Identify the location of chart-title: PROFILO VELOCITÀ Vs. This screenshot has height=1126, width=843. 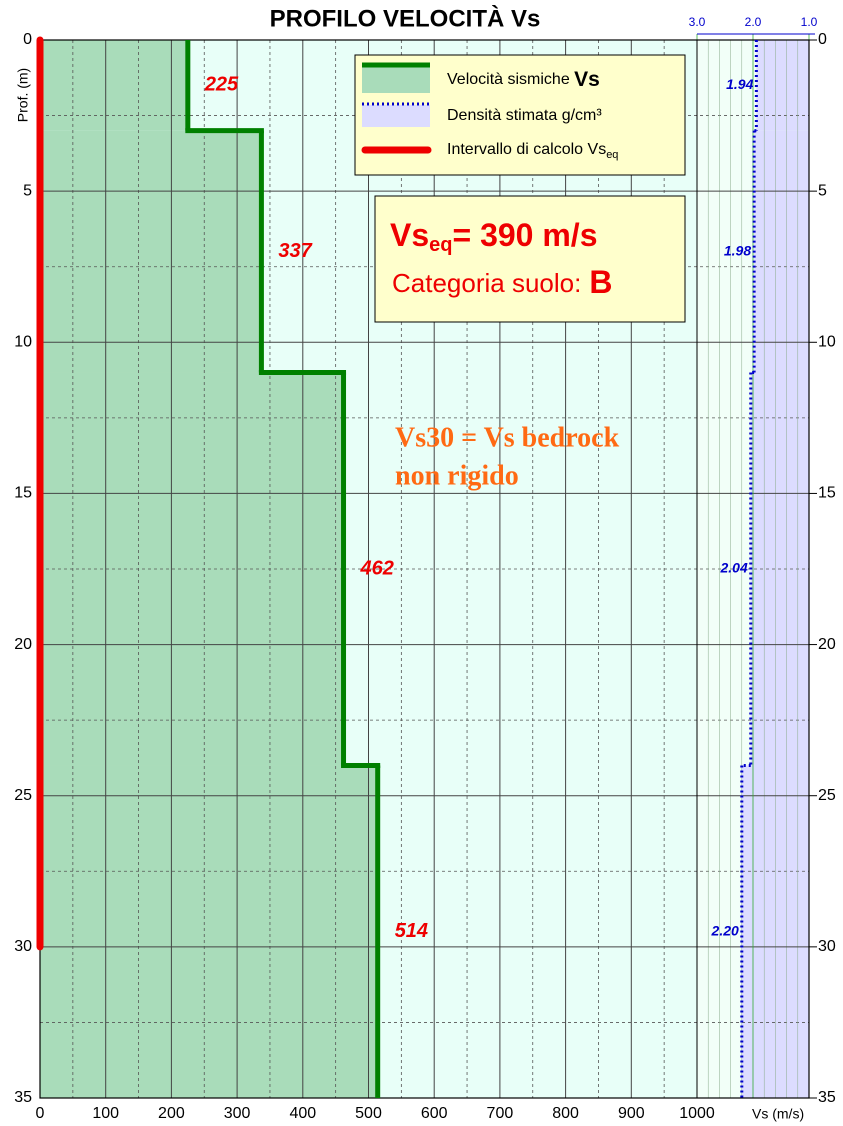
(405, 18).